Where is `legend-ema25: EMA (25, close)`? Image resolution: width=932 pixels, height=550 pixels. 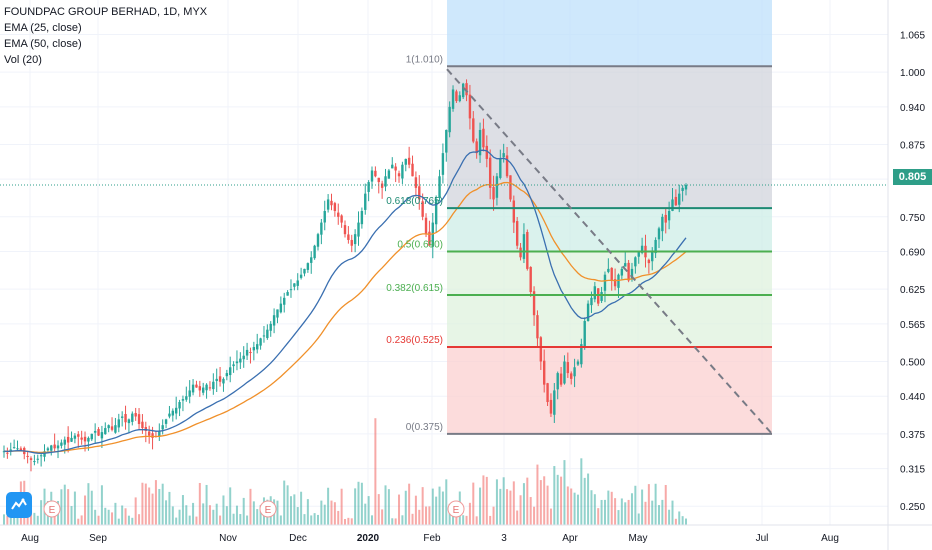
legend-ema25: EMA (25, close) is located at coordinates (43, 28).